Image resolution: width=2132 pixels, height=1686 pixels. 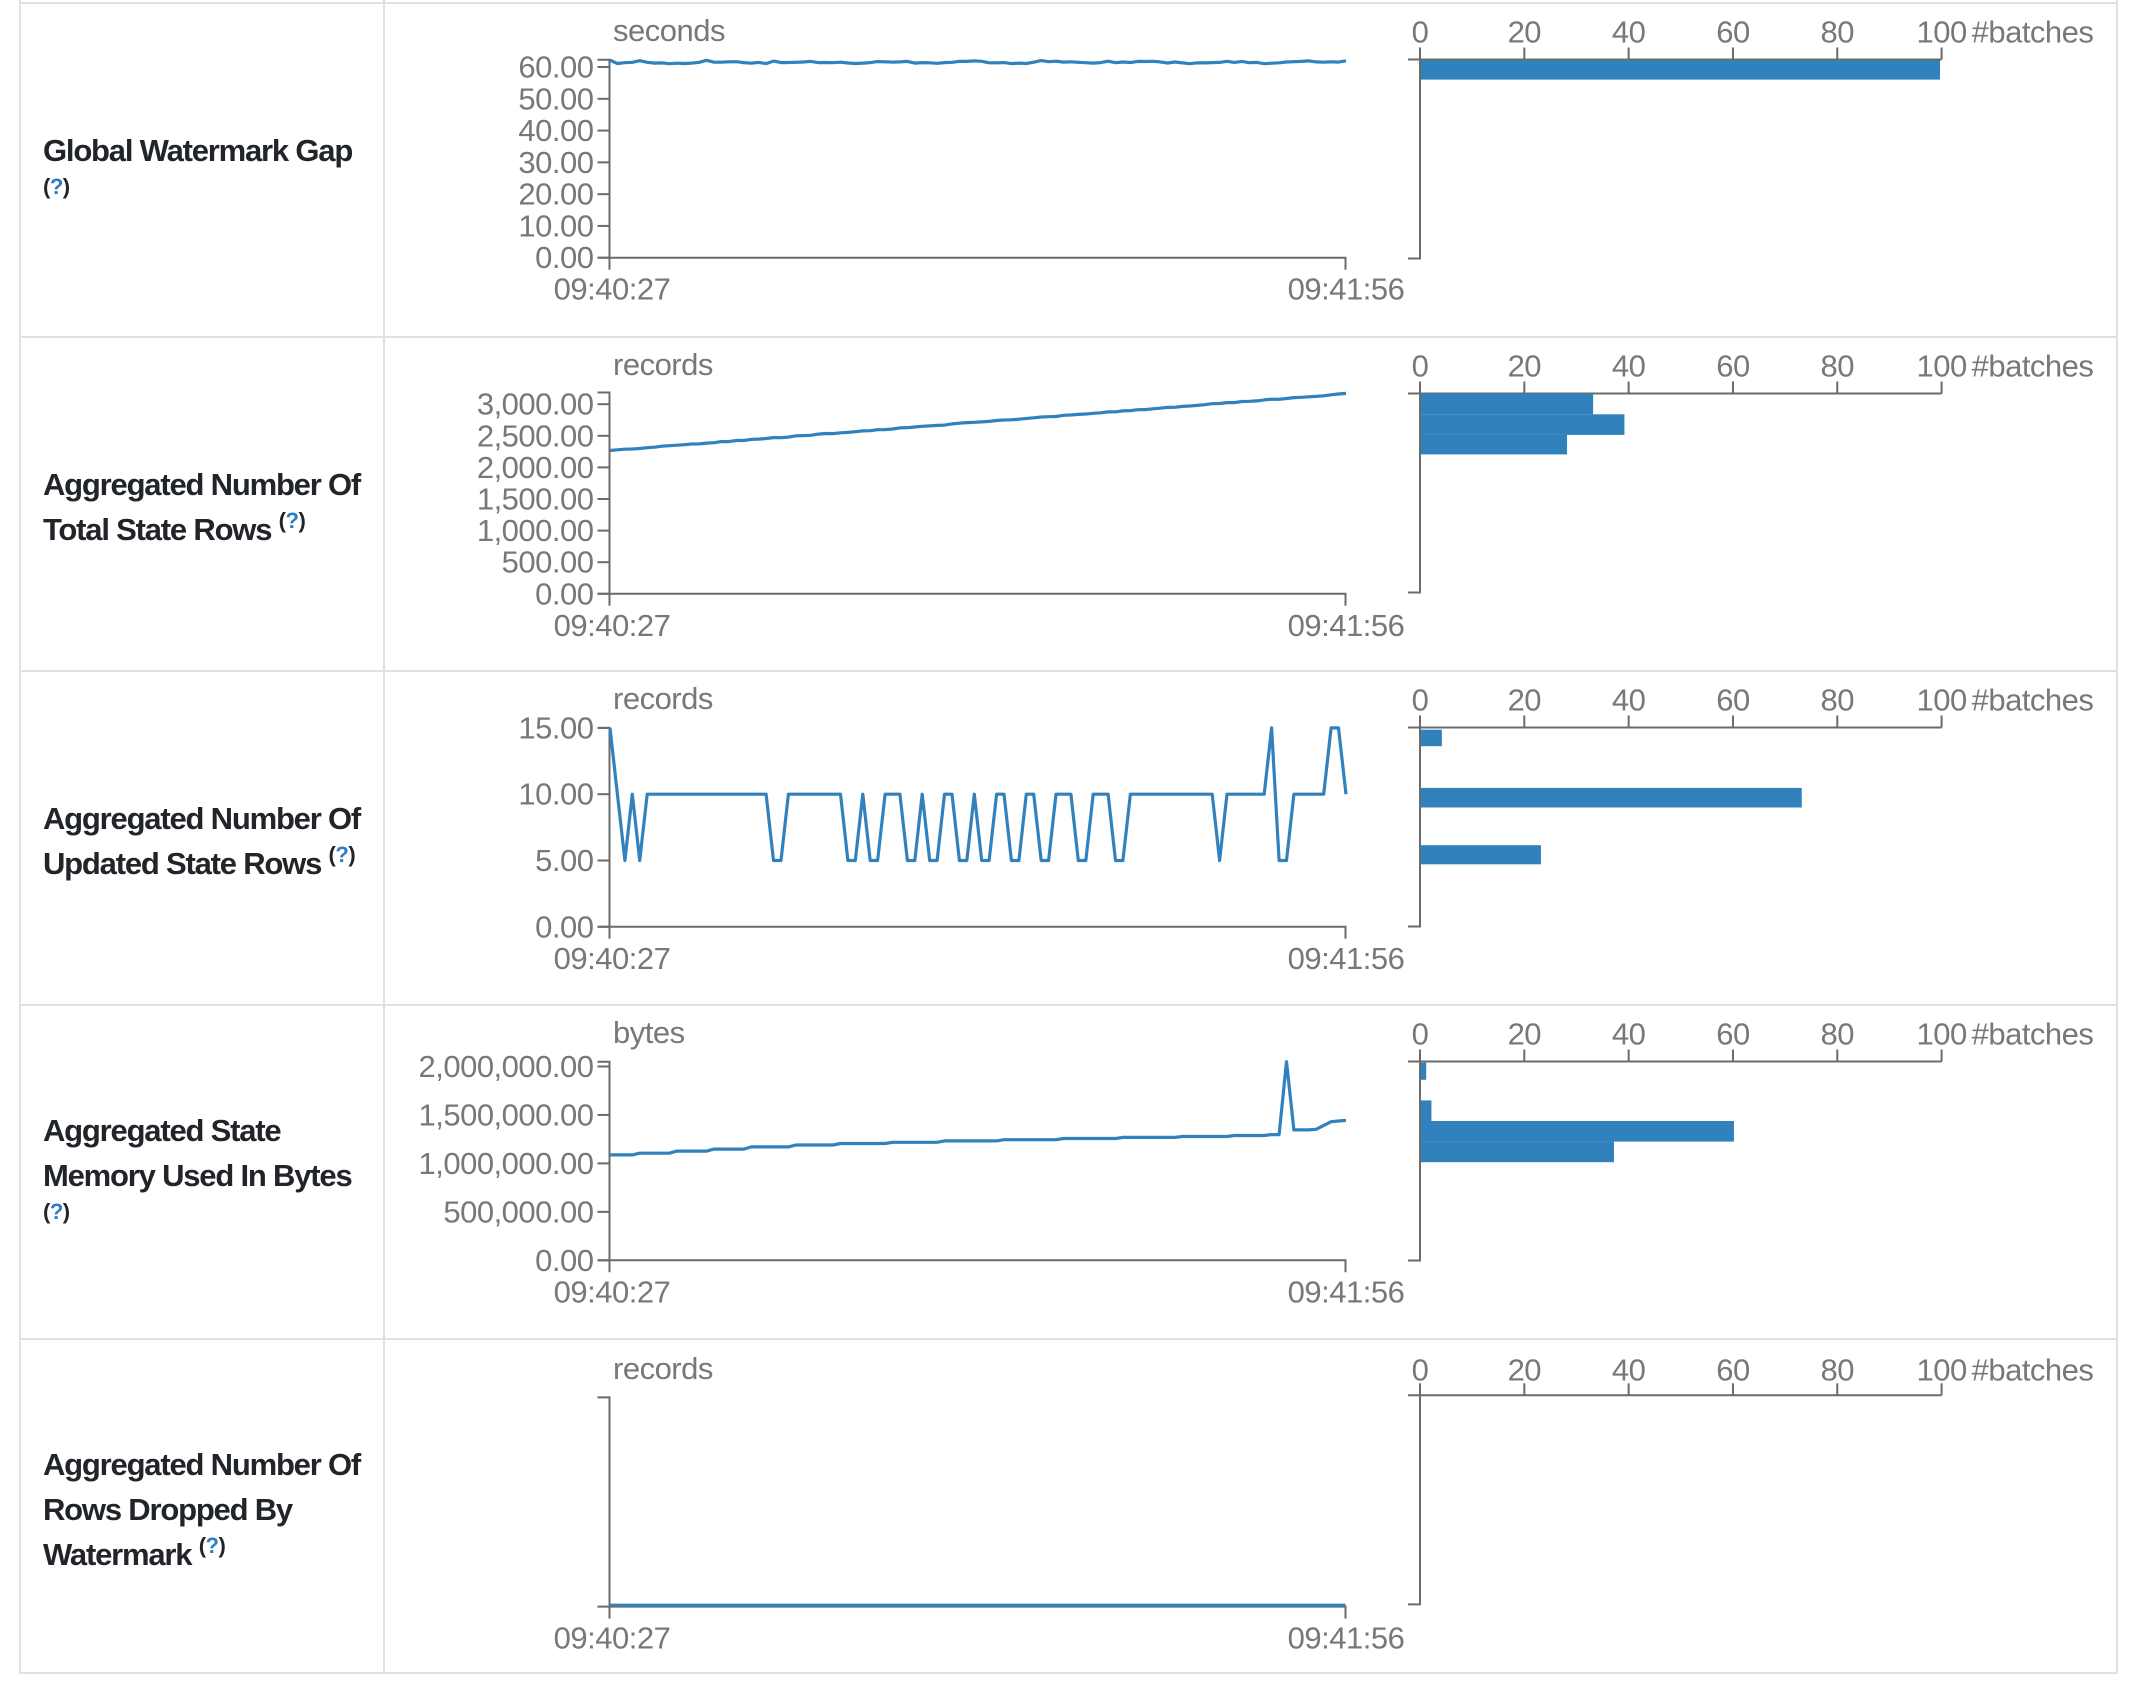 What do you see at coordinates (564, 860) in the screenshot?
I see `svg-text: 5.00` at bounding box center [564, 860].